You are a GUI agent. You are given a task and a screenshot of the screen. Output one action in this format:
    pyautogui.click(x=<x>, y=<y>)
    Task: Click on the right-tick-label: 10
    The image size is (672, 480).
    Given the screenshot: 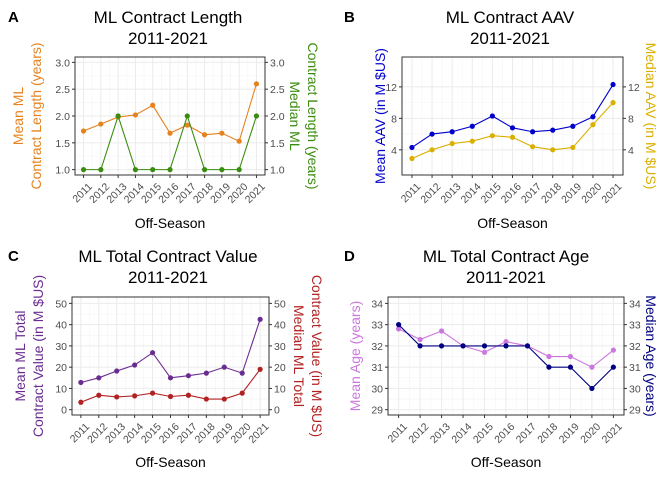 What is the action you would take?
    pyautogui.click(x=280, y=389)
    